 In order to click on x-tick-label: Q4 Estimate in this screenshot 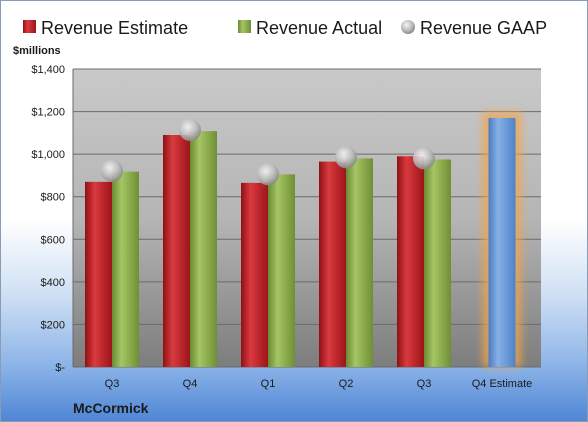, I will do `click(502, 384)`.